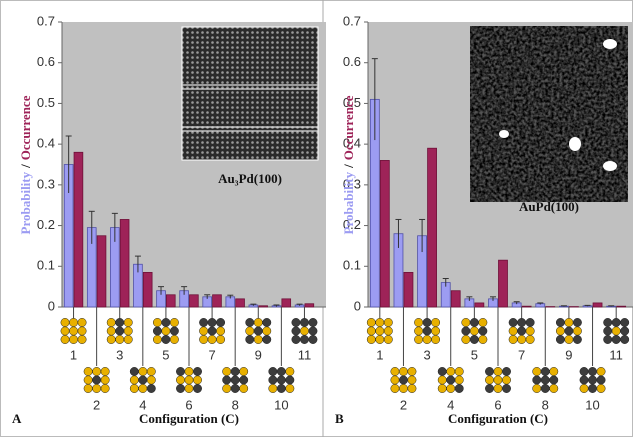 This screenshot has height=437, width=633. What do you see at coordinates (352, 224) in the screenshot?
I see `y-tick-label: 0.2` at bounding box center [352, 224].